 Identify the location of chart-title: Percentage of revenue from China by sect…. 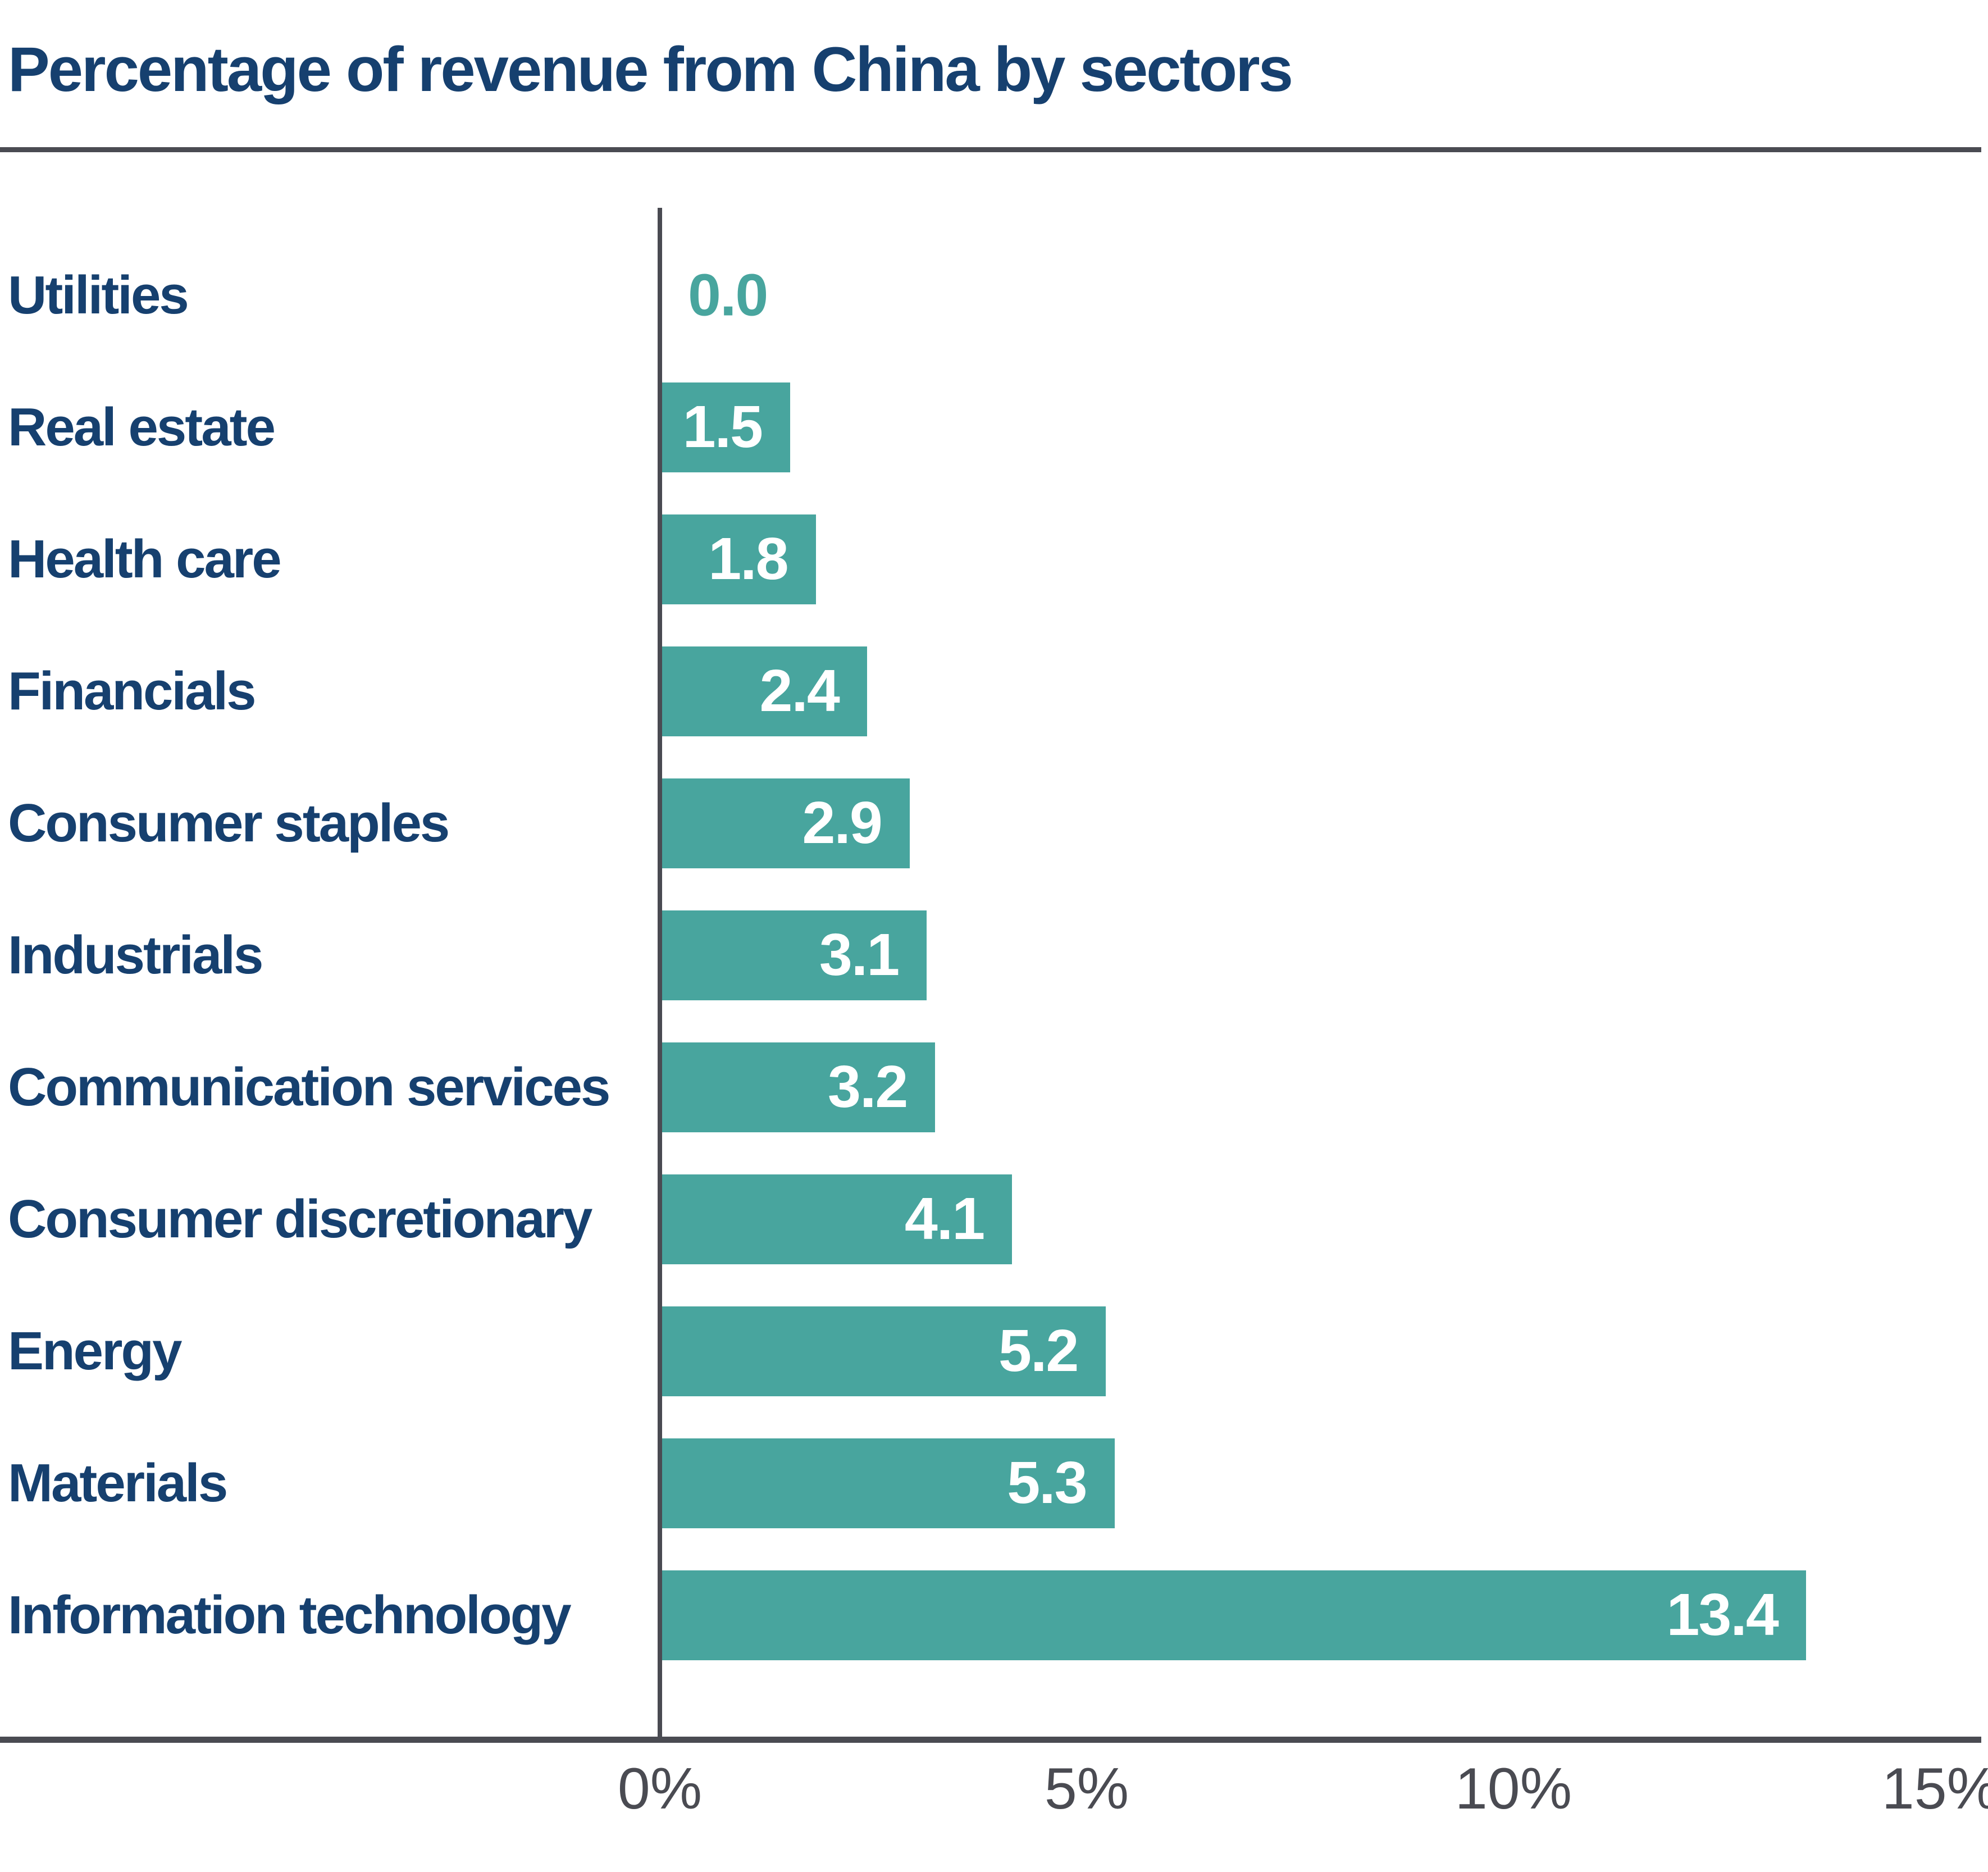
(650, 69).